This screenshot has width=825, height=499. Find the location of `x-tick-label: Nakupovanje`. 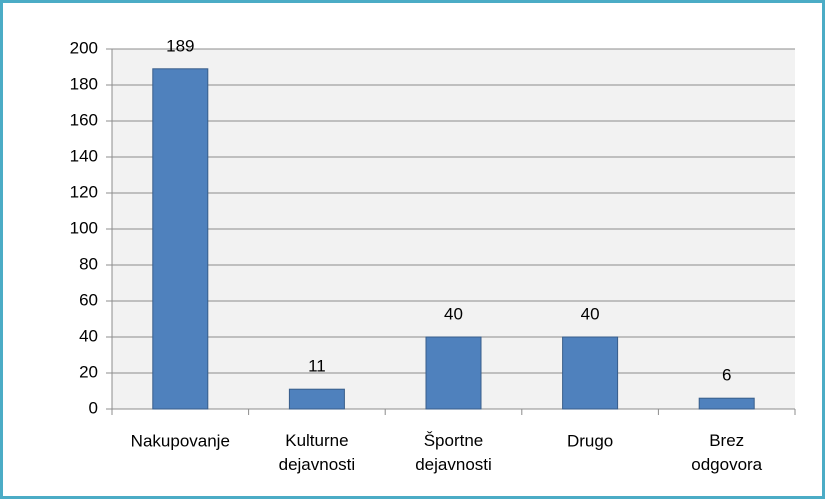

x-tick-label: Nakupovanje is located at coordinates (180, 440).